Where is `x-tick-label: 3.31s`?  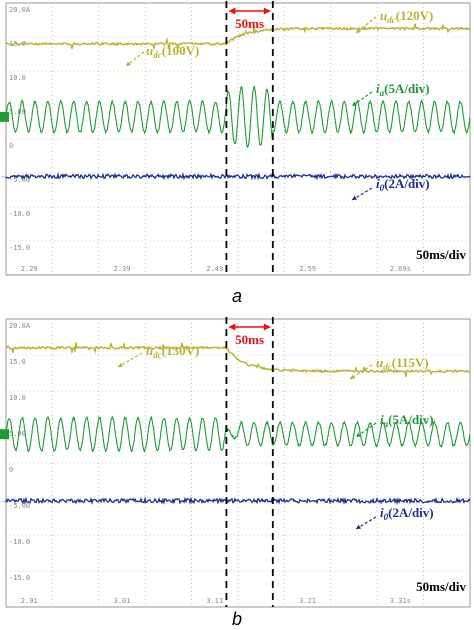
x-tick-label: 3.31s is located at coordinates (400, 601).